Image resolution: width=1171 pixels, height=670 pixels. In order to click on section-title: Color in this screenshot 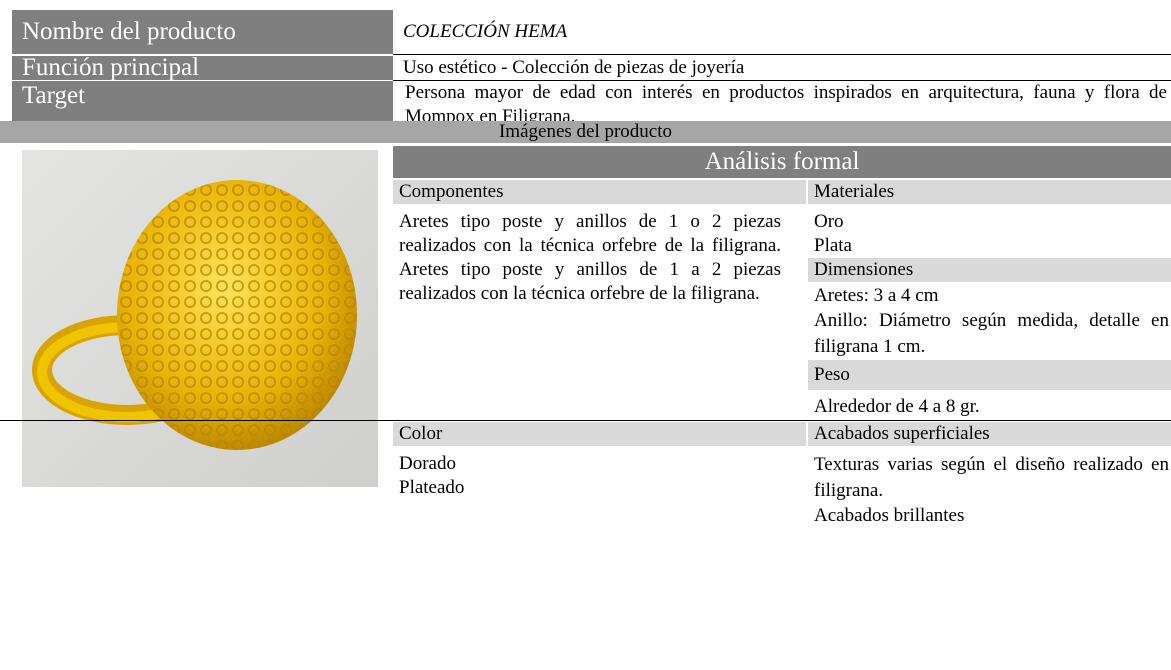, I will do `click(599, 434)`.